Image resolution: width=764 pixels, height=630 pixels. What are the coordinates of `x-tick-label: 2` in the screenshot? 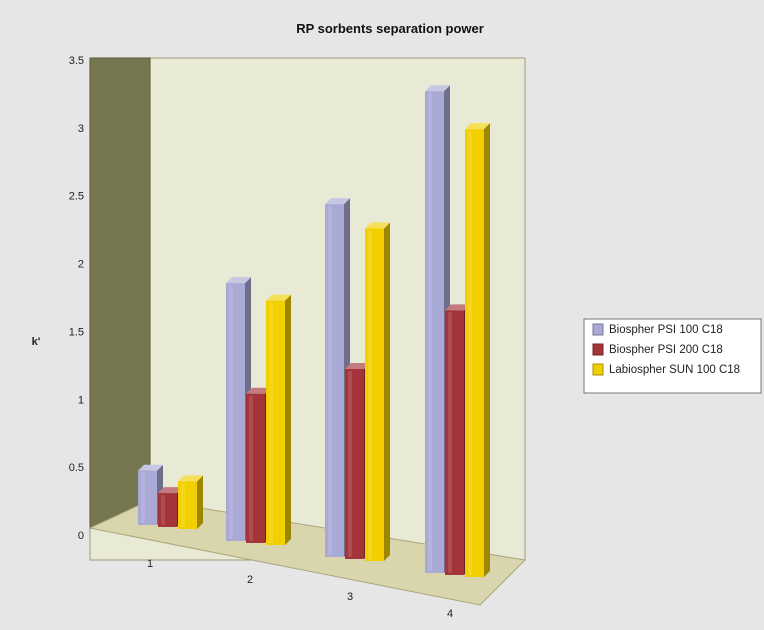 It's located at (250, 580).